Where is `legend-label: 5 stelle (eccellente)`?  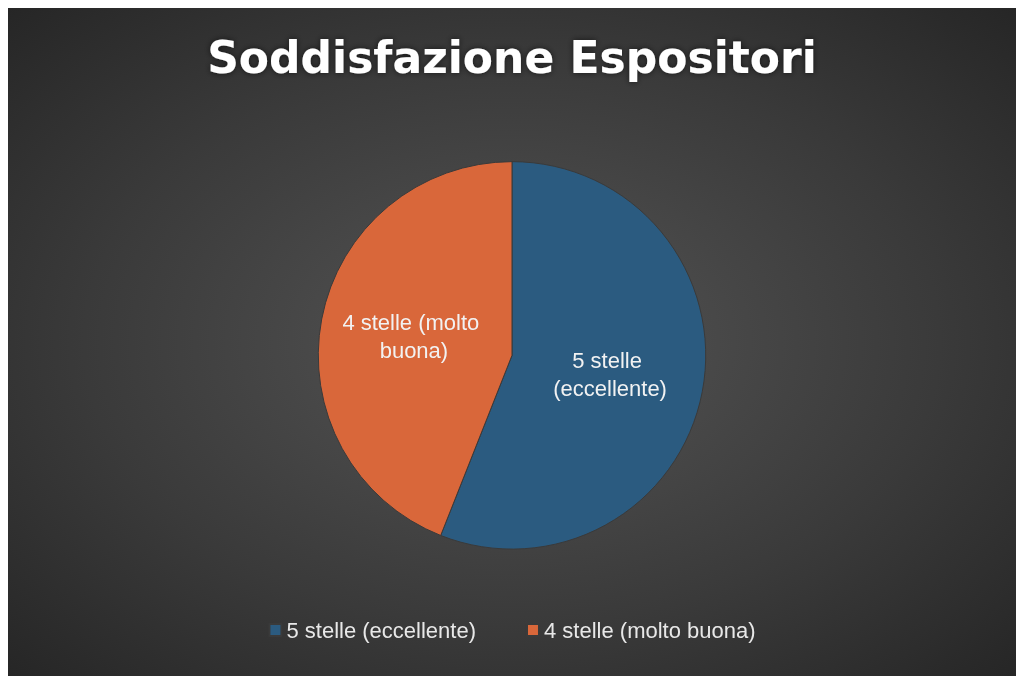 legend-label: 5 stelle (eccellente) is located at coordinates (381, 630).